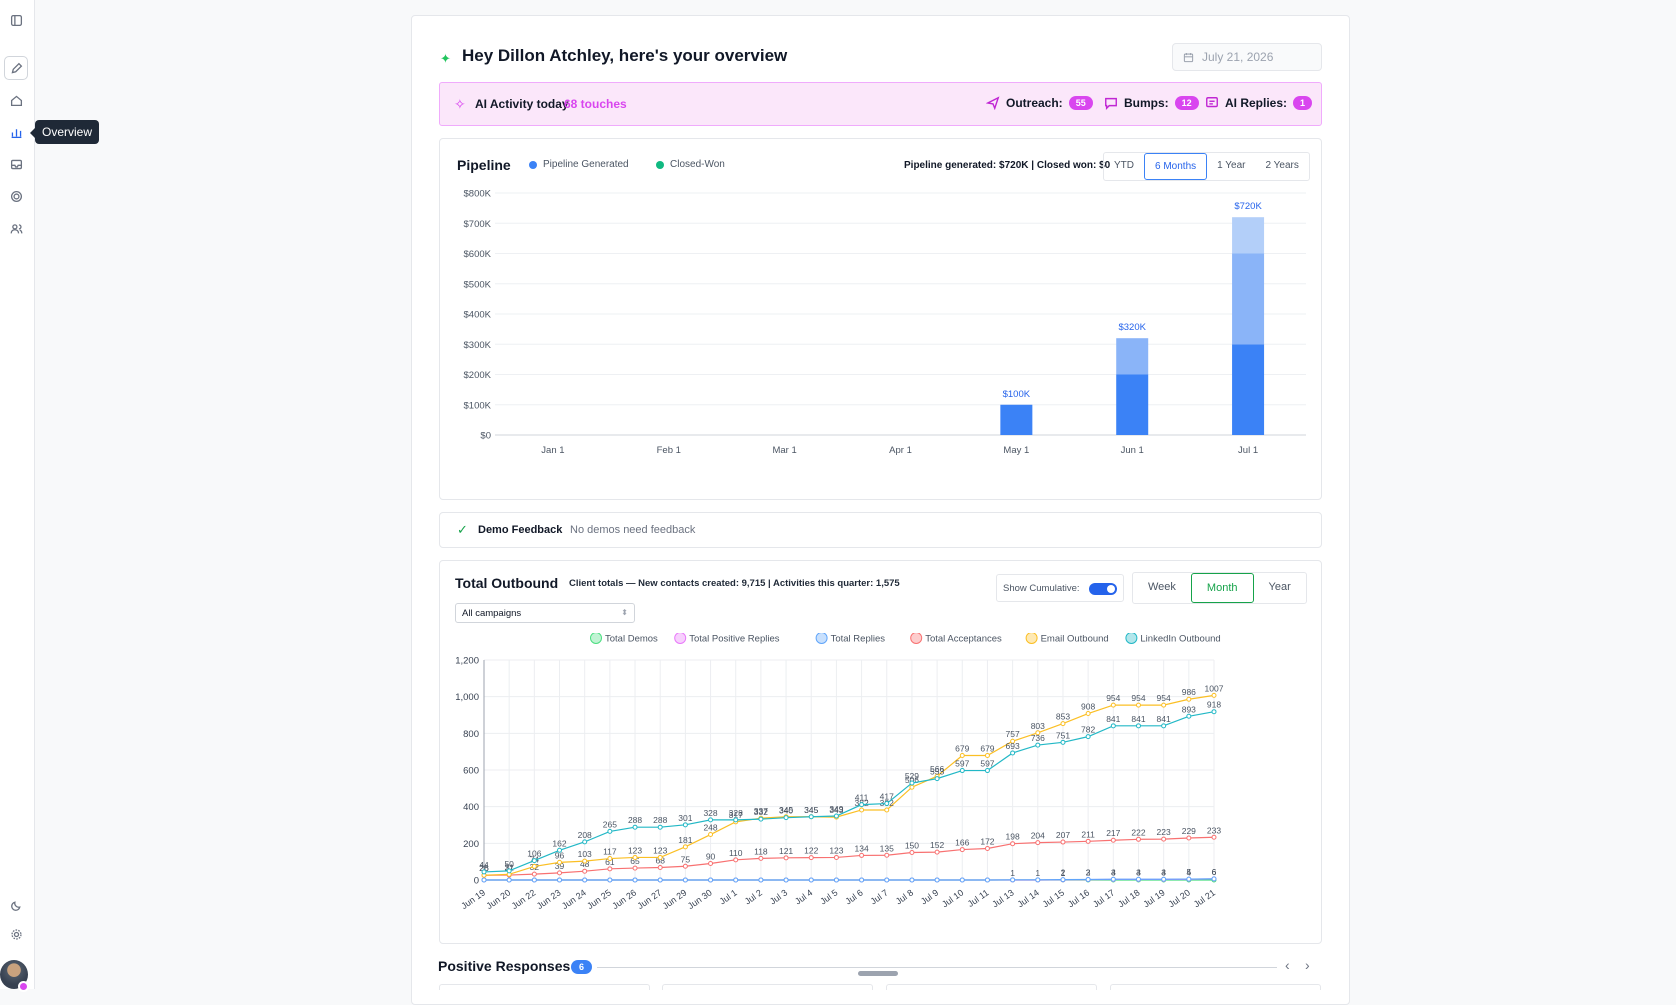  Describe the element at coordinates (16, 905) in the screenshot. I see `moon-icon` at that location.